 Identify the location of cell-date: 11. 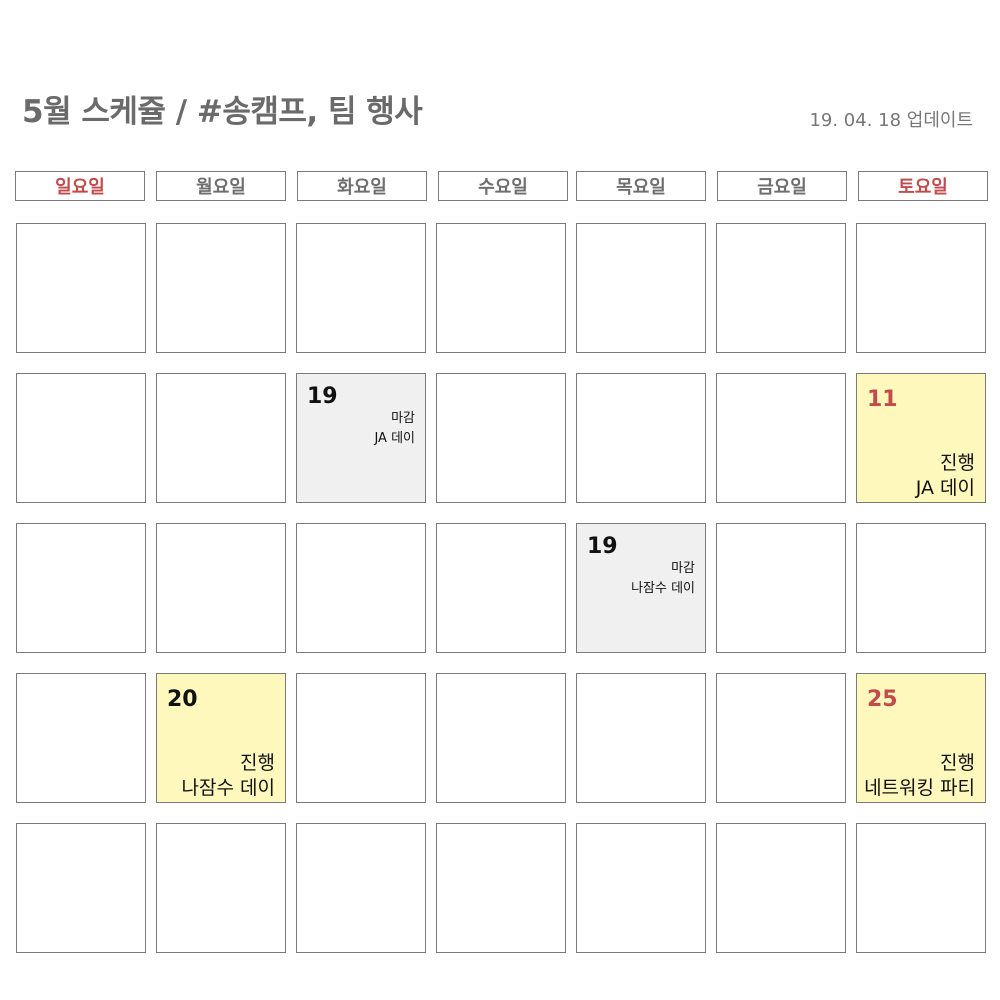
(882, 399).